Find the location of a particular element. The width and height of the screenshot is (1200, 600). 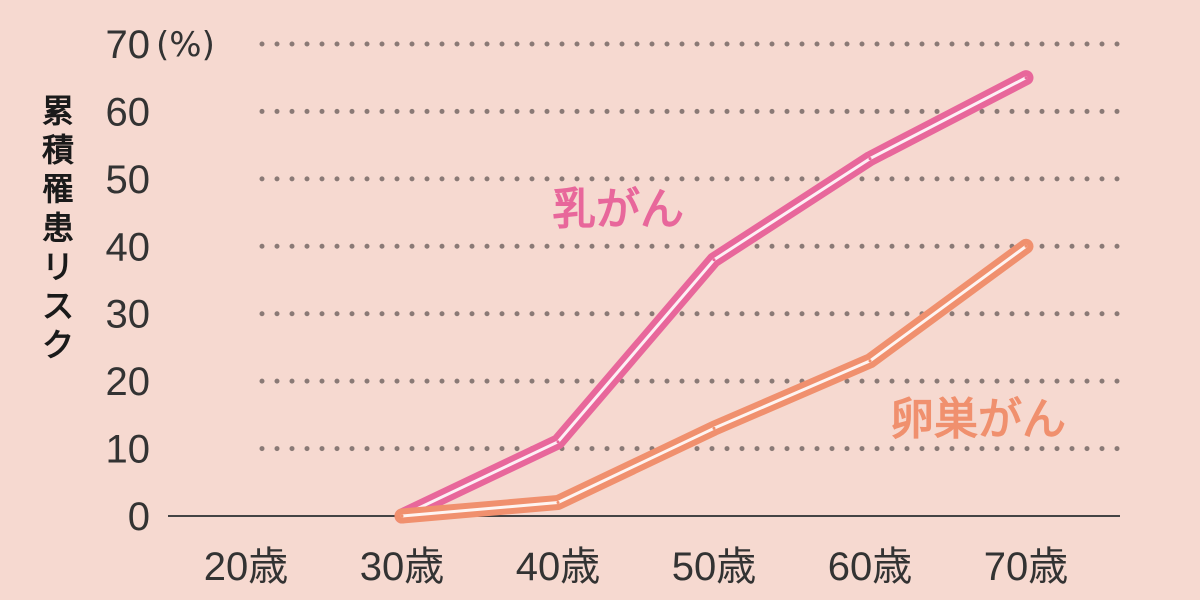

y-tick-label: 10 is located at coordinates (128, 450).